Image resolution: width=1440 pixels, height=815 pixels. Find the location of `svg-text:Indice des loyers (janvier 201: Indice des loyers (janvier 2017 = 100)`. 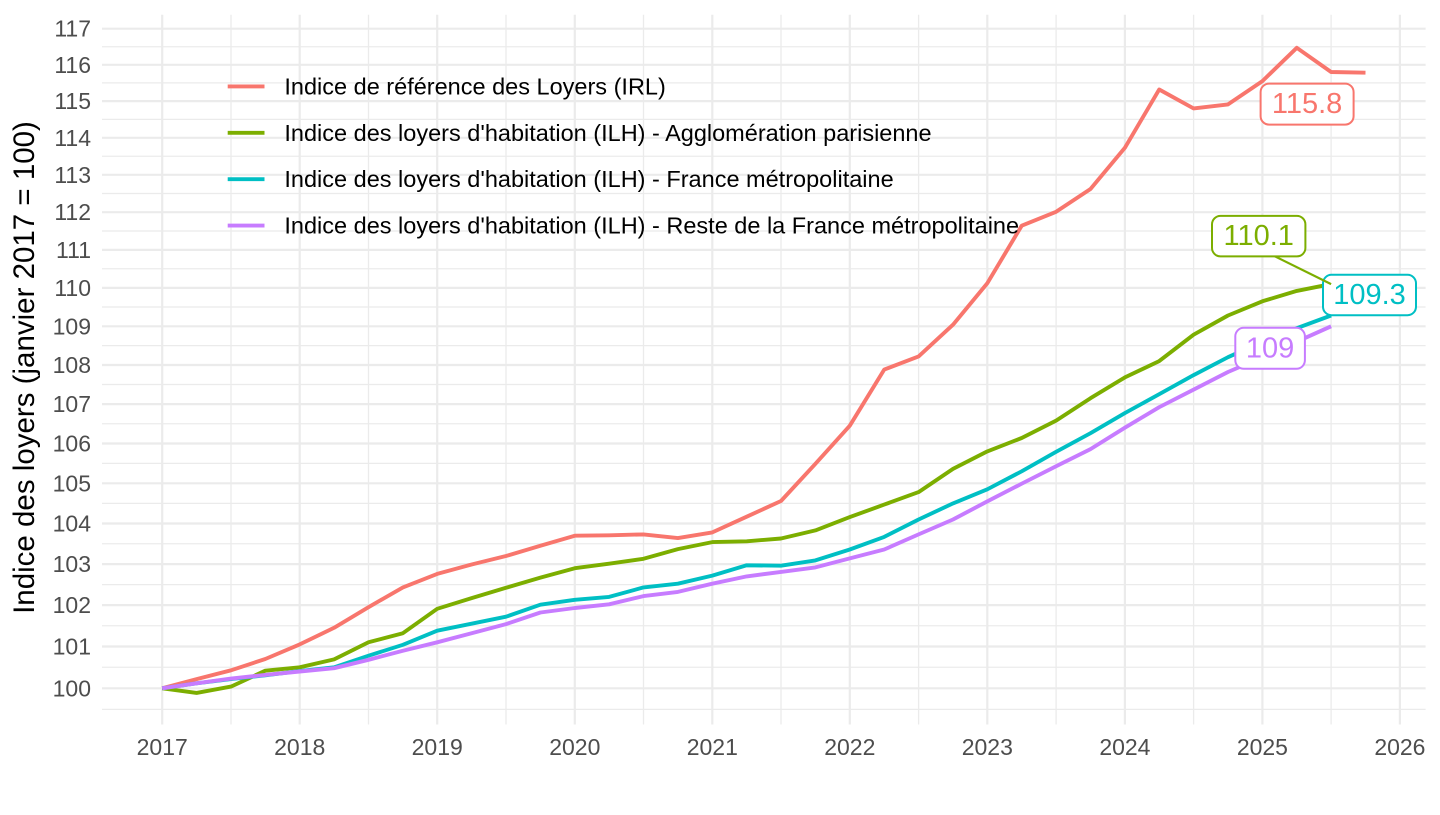

svg-text:Indice des loyers (janvier 201: Indice des loyers (janvier 2017 = 100) is located at coordinates (24, 367).